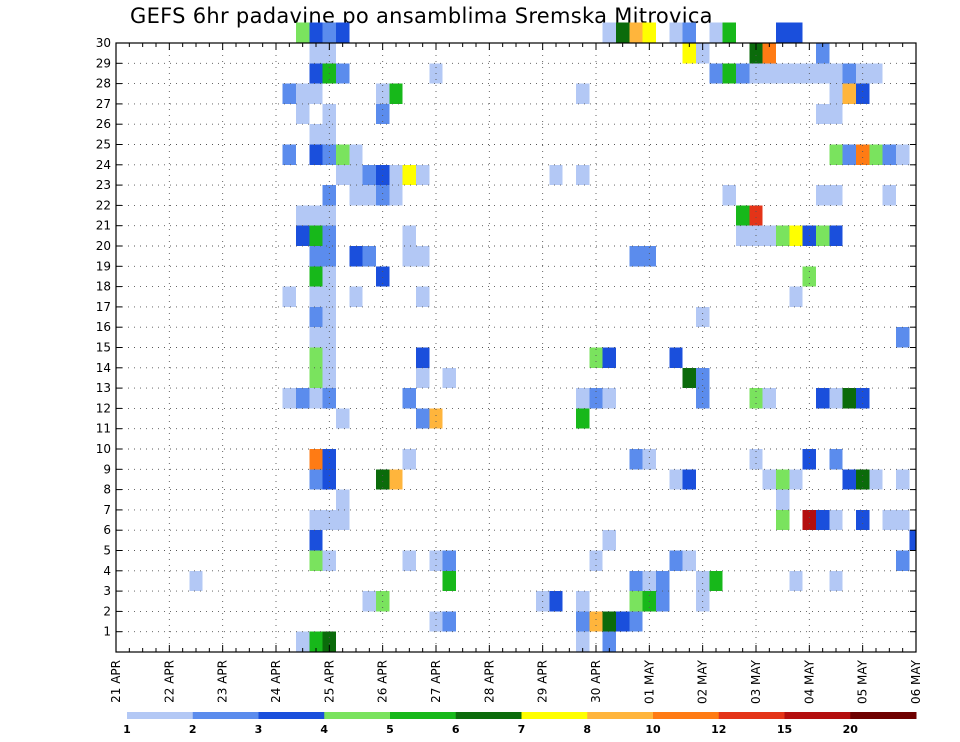  Describe the element at coordinates (103, 307) in the screenshot. I see `y-tick-label: 17` at that location.